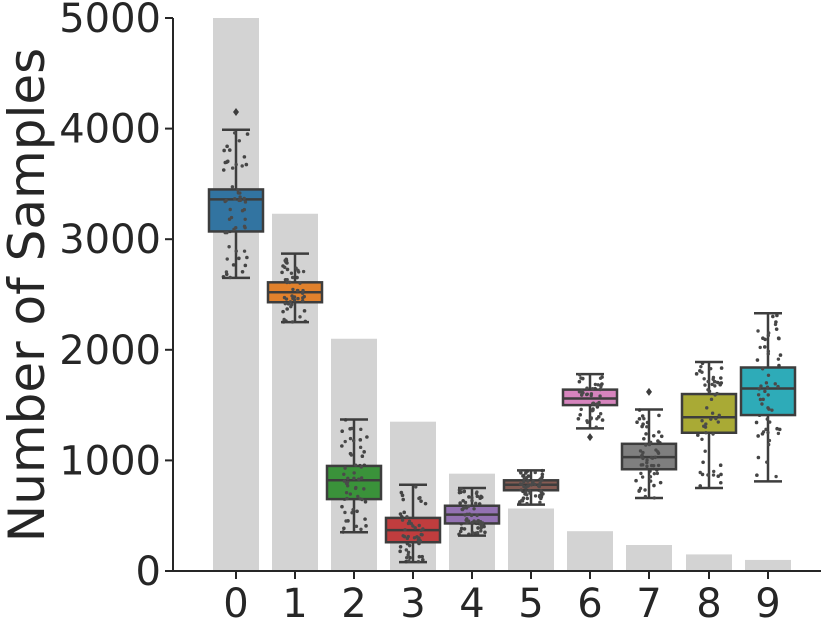 The height and width of the screenshot is (623, 830). Describe the element at coordinates (236, 112) in the screenshot. I see `outlier-point` at that location.